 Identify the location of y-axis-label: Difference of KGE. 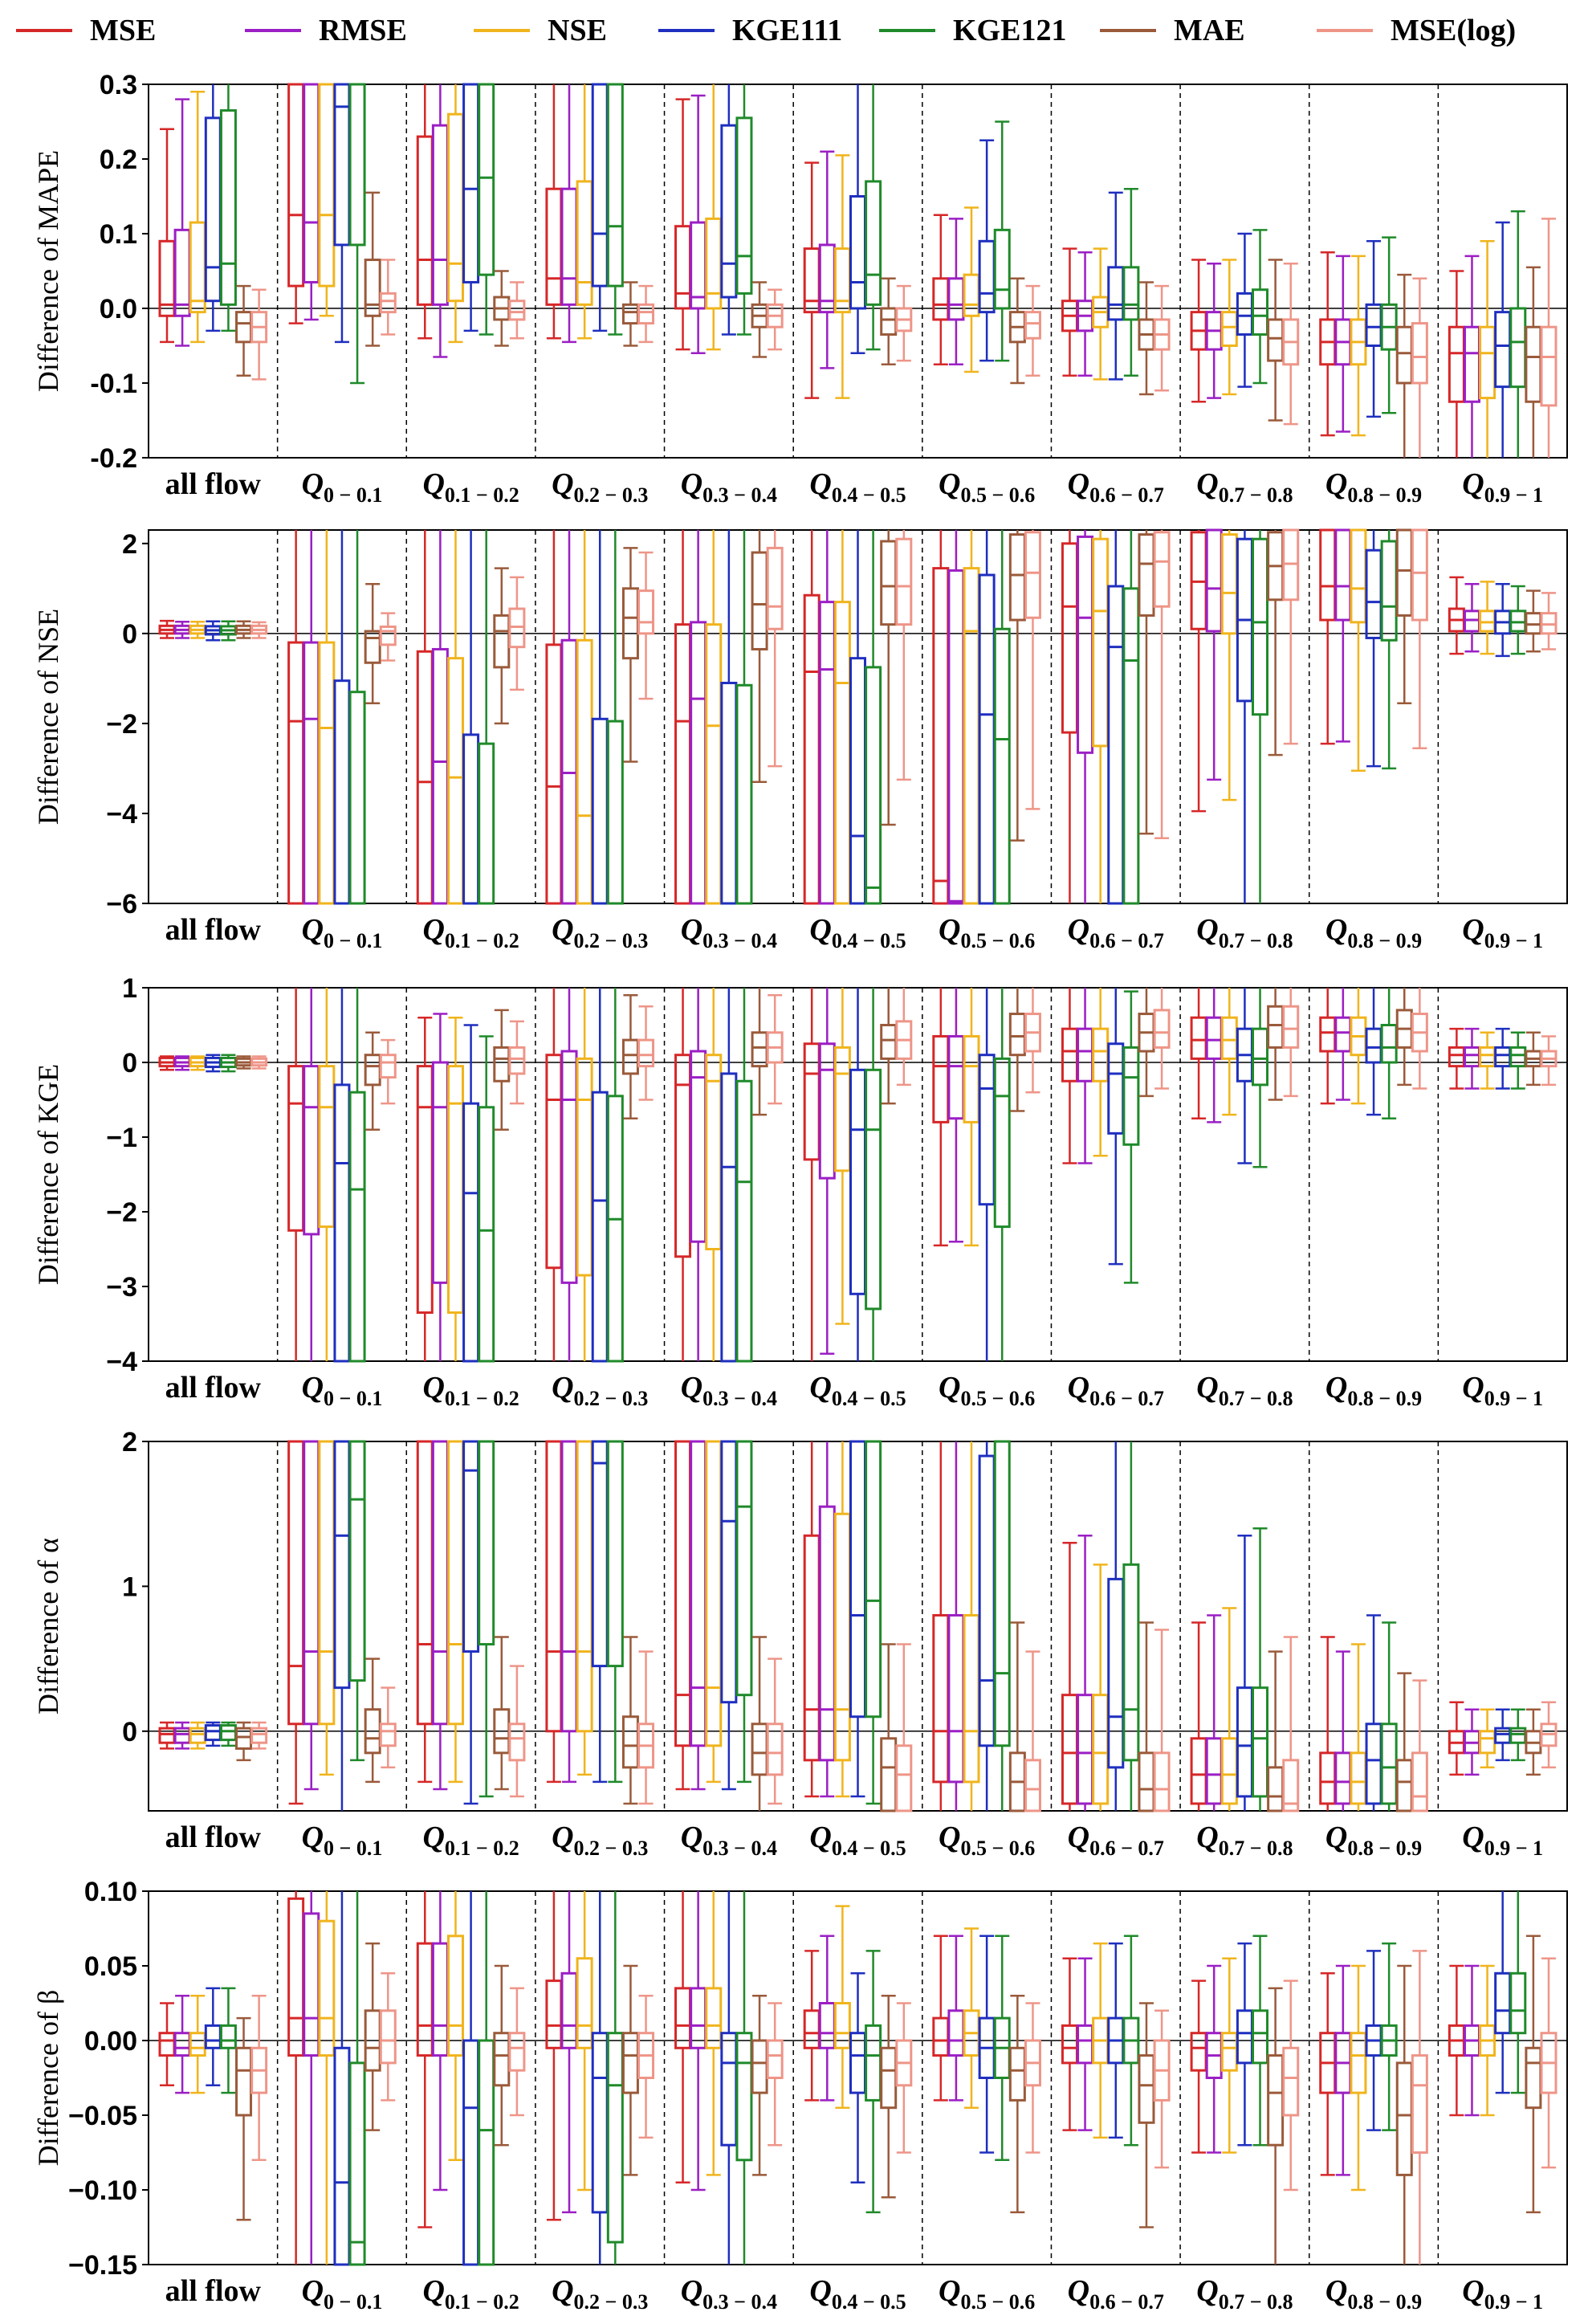
(48, 1175).